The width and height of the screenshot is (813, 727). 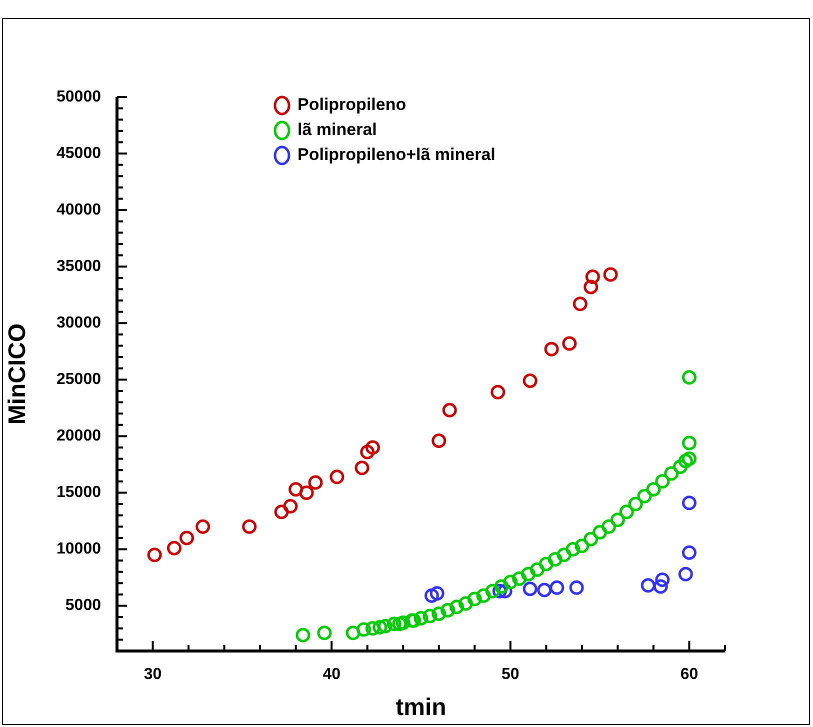 I want to click on x-tick-label: 40, so click(x=331, y=675).